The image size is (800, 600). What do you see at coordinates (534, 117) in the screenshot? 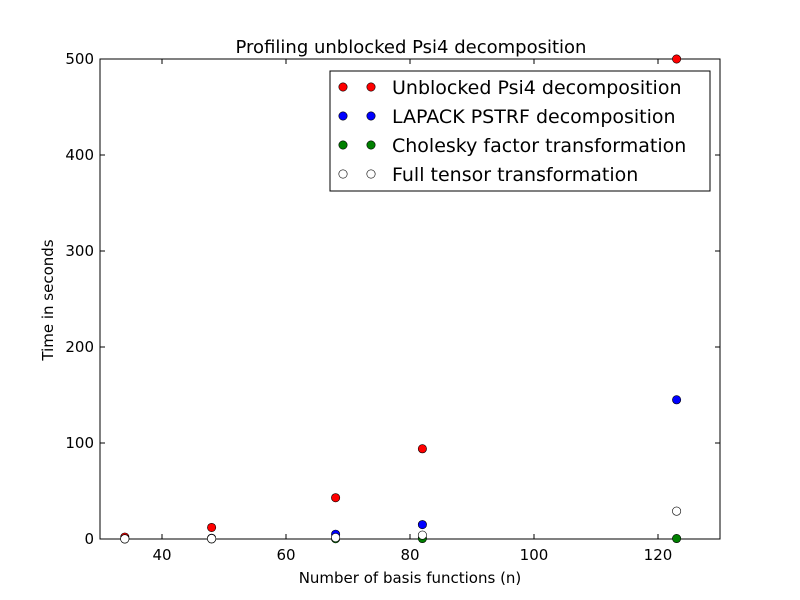
I see `legend-label: LAPACK PSTRF decomposition` at bounding box center [534, 117].